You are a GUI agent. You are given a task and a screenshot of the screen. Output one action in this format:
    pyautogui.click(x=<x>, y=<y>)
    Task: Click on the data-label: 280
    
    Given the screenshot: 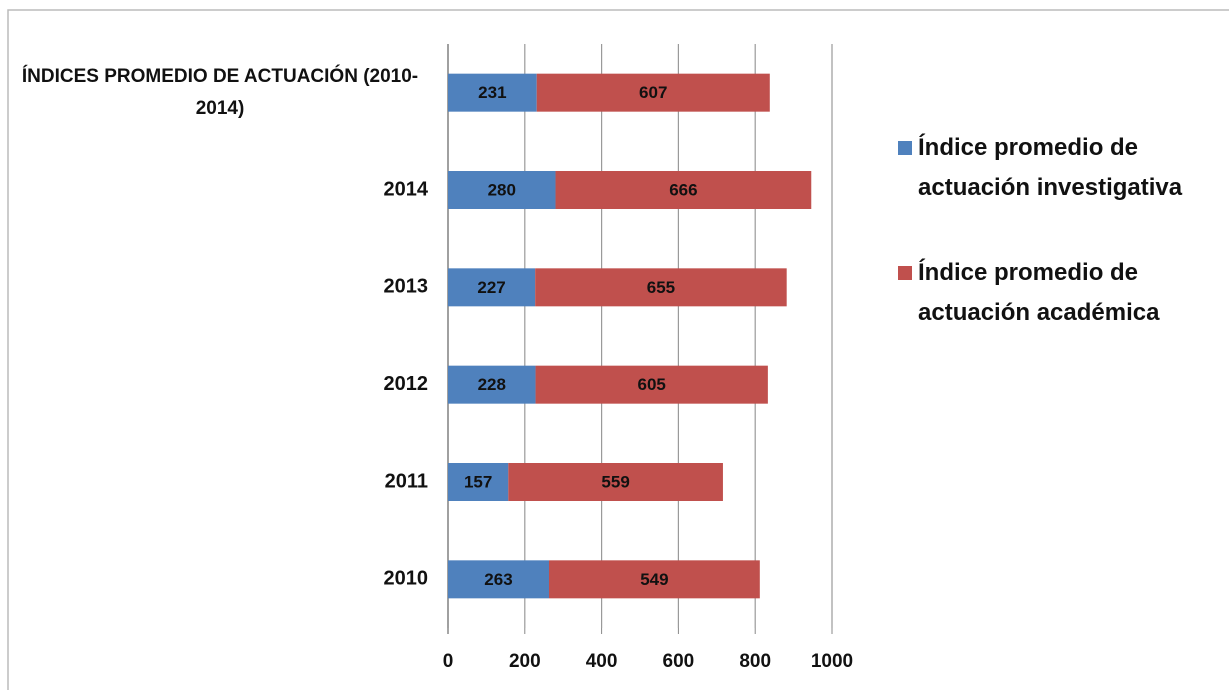 What is the action you would take?
    pyautogui.click(x=502, y=189)
    